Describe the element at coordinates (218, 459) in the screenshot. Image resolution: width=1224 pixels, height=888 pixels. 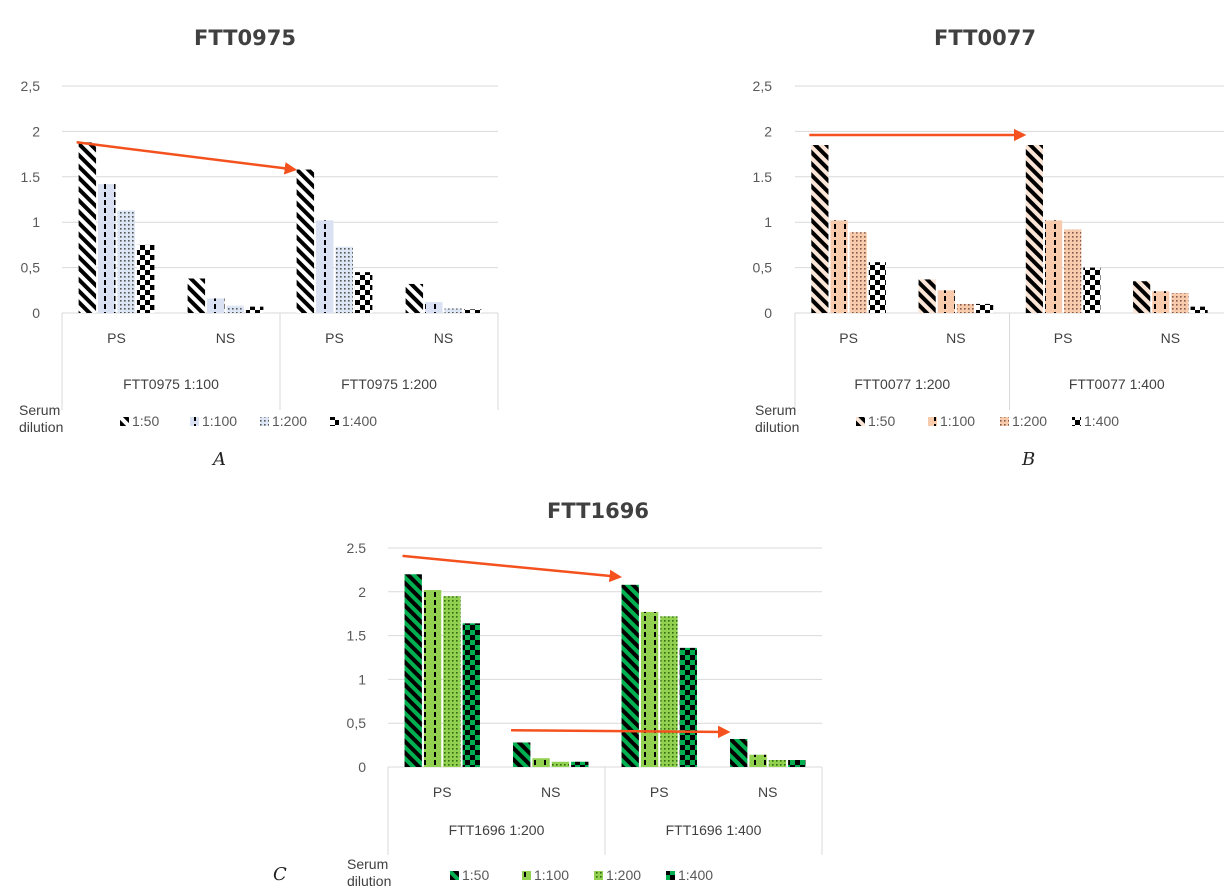
I see `panel-label: A` at that location.